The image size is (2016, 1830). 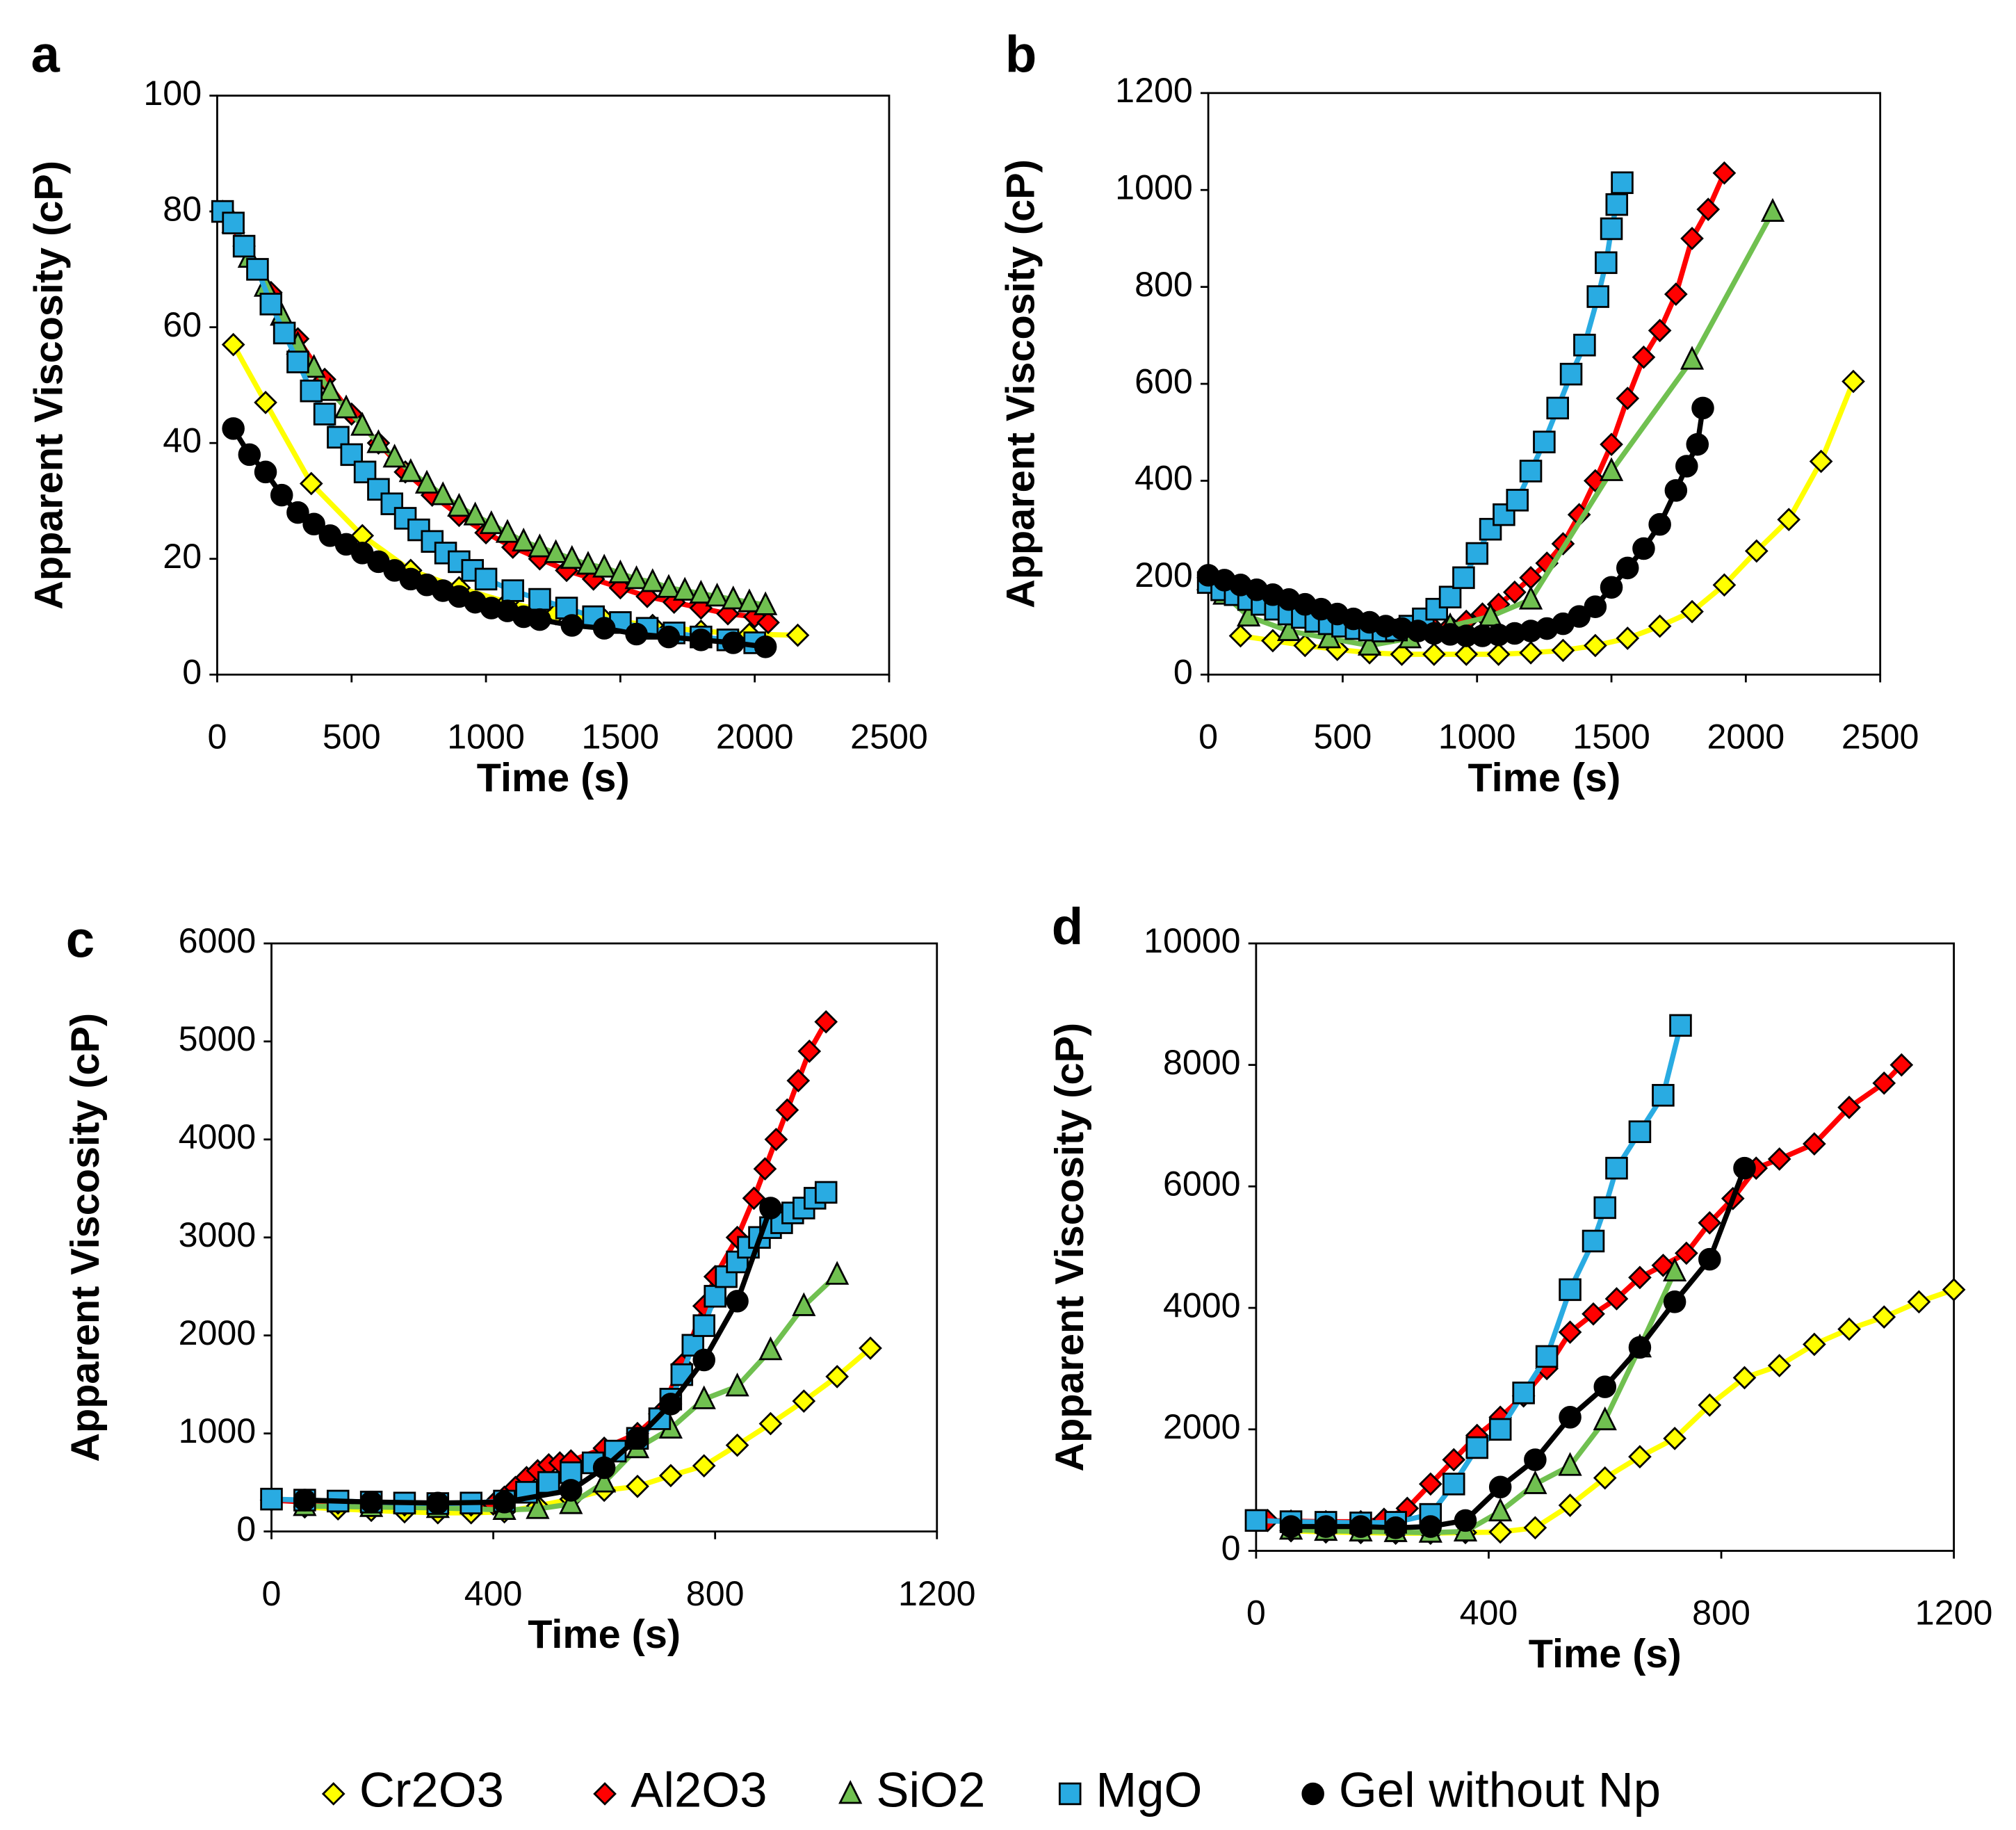 What do you see at coordinates (1477, 736) in the screenshot?
I see `x-tick-label: 1000` at bounding box center [1477, 736].